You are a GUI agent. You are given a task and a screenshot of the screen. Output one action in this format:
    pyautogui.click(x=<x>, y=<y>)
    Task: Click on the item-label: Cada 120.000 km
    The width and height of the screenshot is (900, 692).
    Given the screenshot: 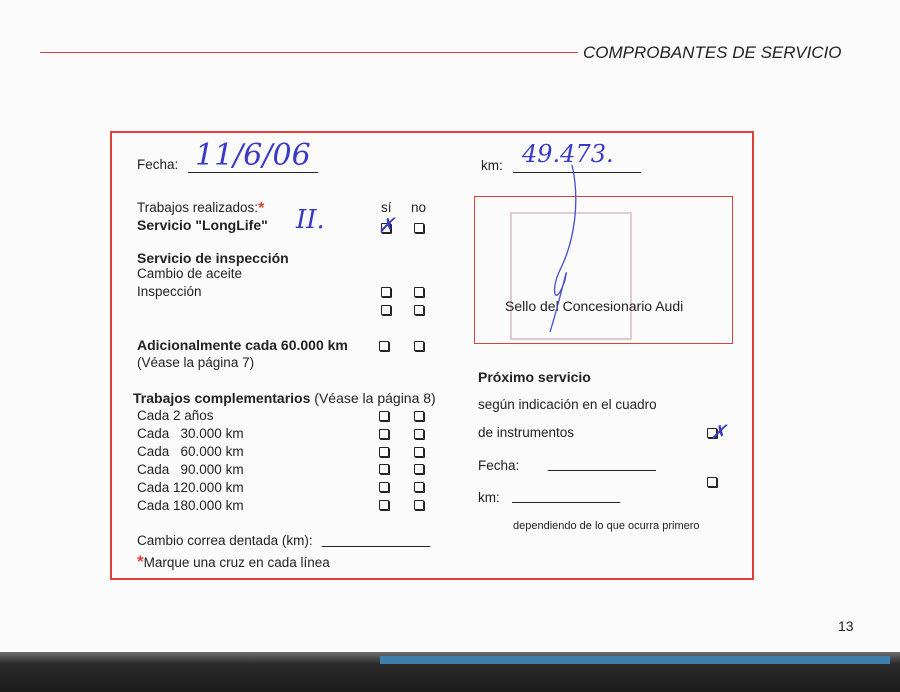 What is the action you would take?
    pyautogui.click(x=190, y=487)
    